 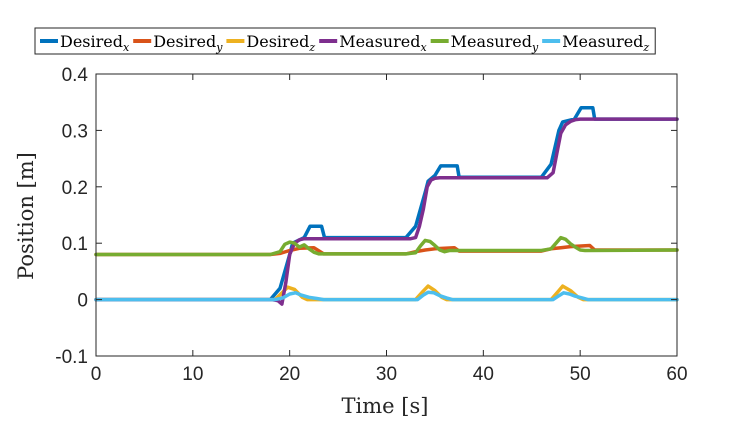 What do you see at coordinates (96, 374) in the screenshot?
I see `x-tick-label: 0` at bounding box center [96, 374].